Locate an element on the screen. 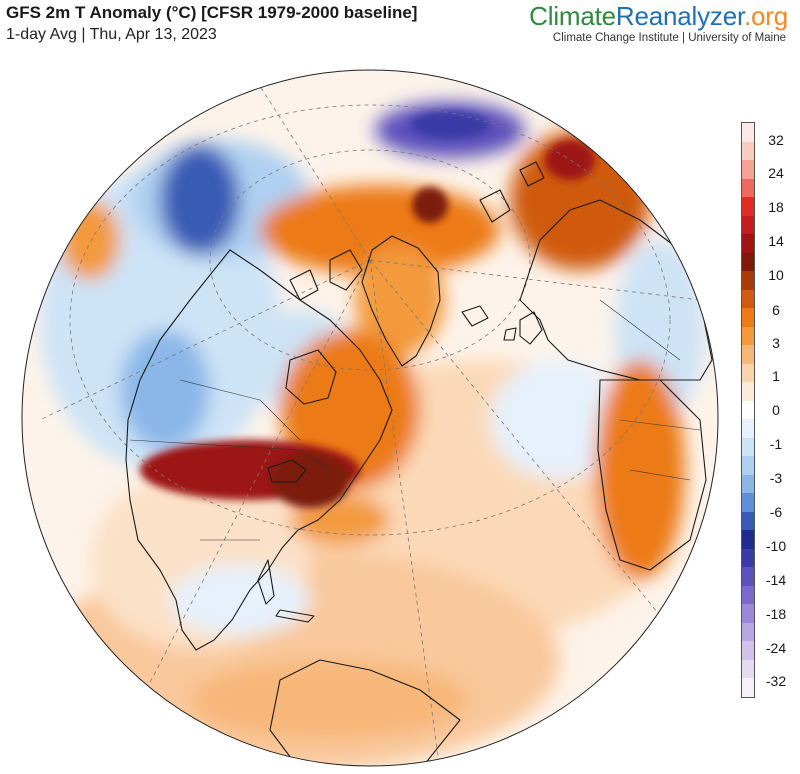  brand-part-climate: Climate is located at coordinates (572, 16).